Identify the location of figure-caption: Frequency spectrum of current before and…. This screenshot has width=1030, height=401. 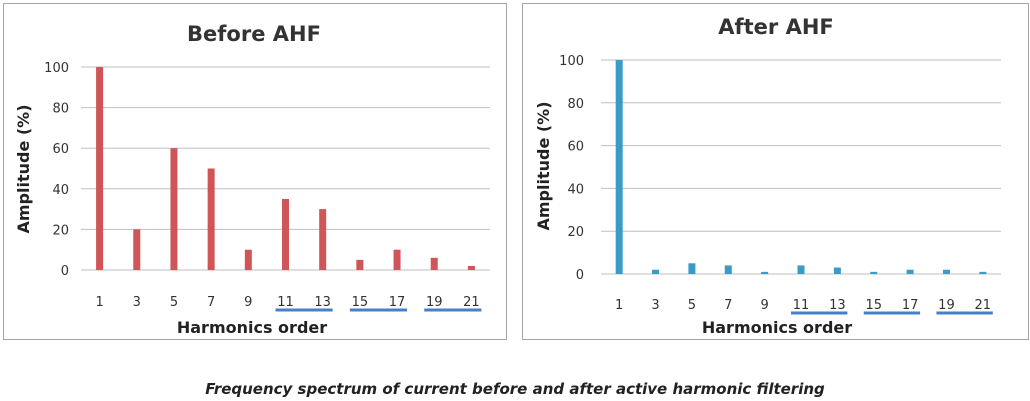
(515, 389).